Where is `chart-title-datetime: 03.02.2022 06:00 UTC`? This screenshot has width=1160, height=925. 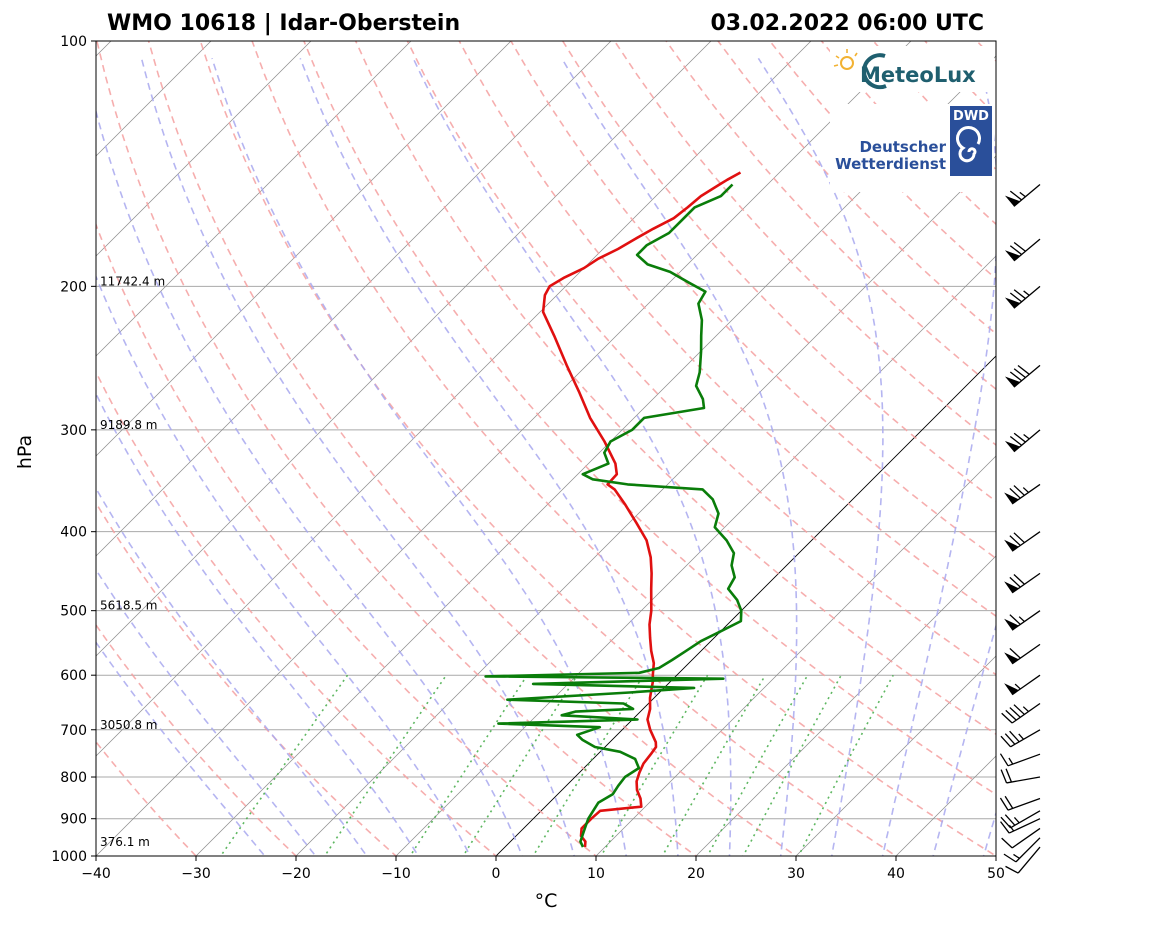 chart-title-datetime: 03.02.2022 06:00 UTC is located at coordinates (847, 23).